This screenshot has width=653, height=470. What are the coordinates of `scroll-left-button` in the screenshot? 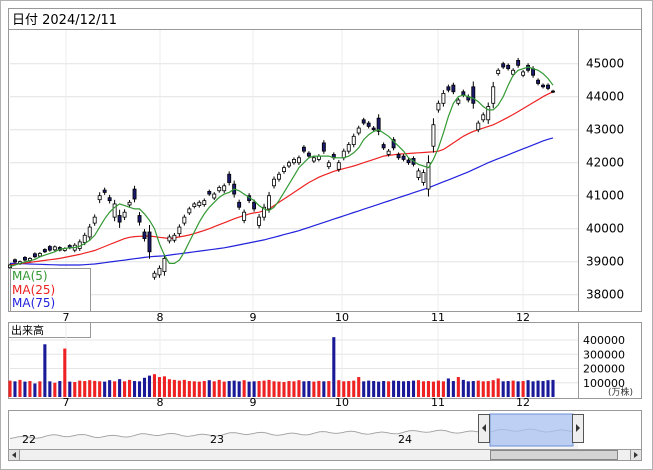 It's located at (14, 455).